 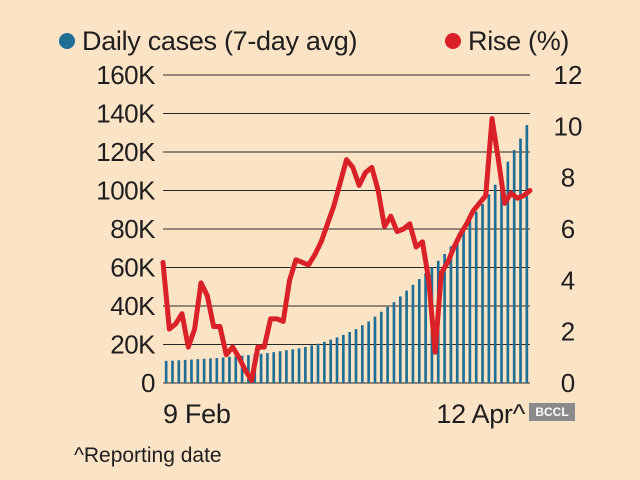 What do you see at coordinates (568, 178) in the screenshot?
I see `right-tick-label: 8` at bounding box center [568, 178].